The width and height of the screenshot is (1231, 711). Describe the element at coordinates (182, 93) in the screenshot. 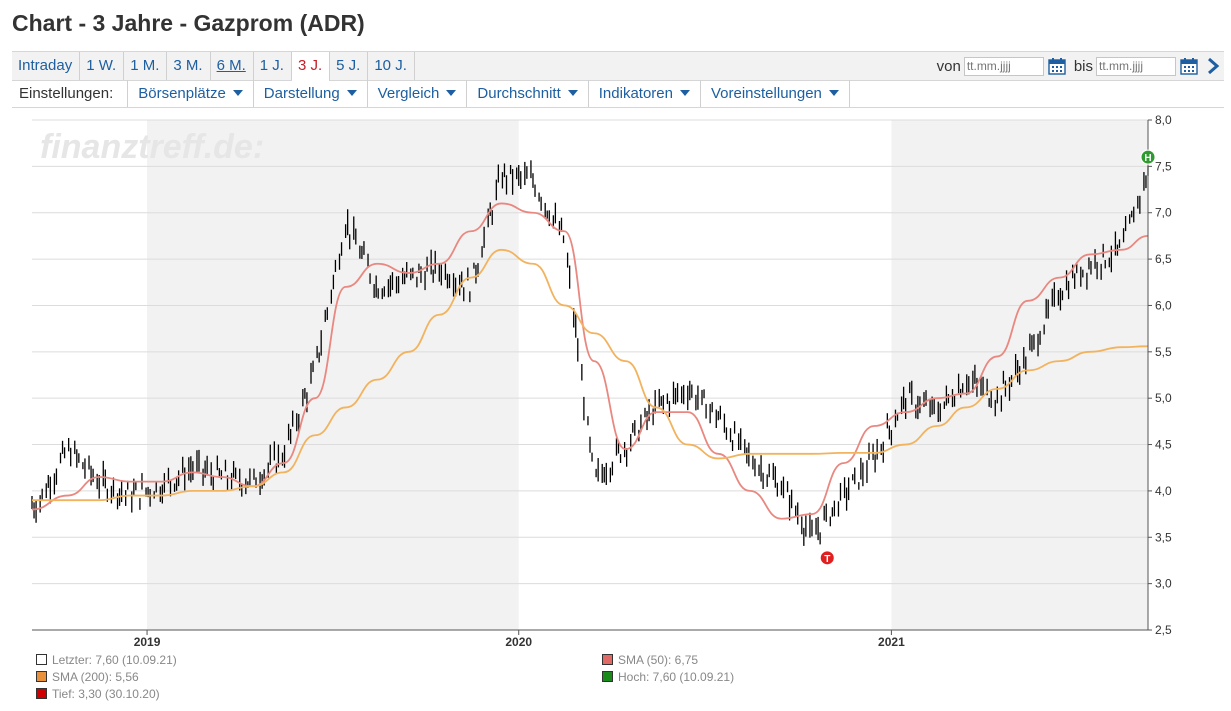

I see `settings-menu-label: Börsenplätze` at that location.